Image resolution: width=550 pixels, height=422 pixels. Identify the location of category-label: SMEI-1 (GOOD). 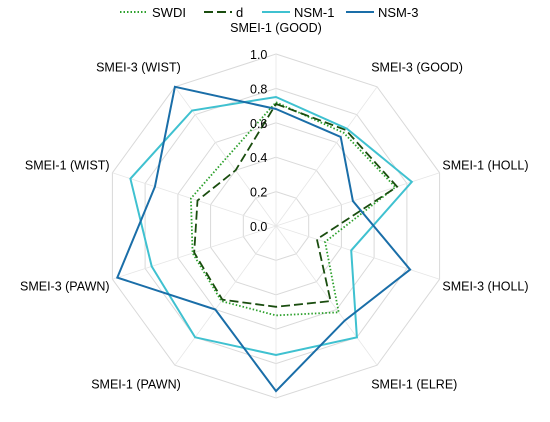
(276, 28).